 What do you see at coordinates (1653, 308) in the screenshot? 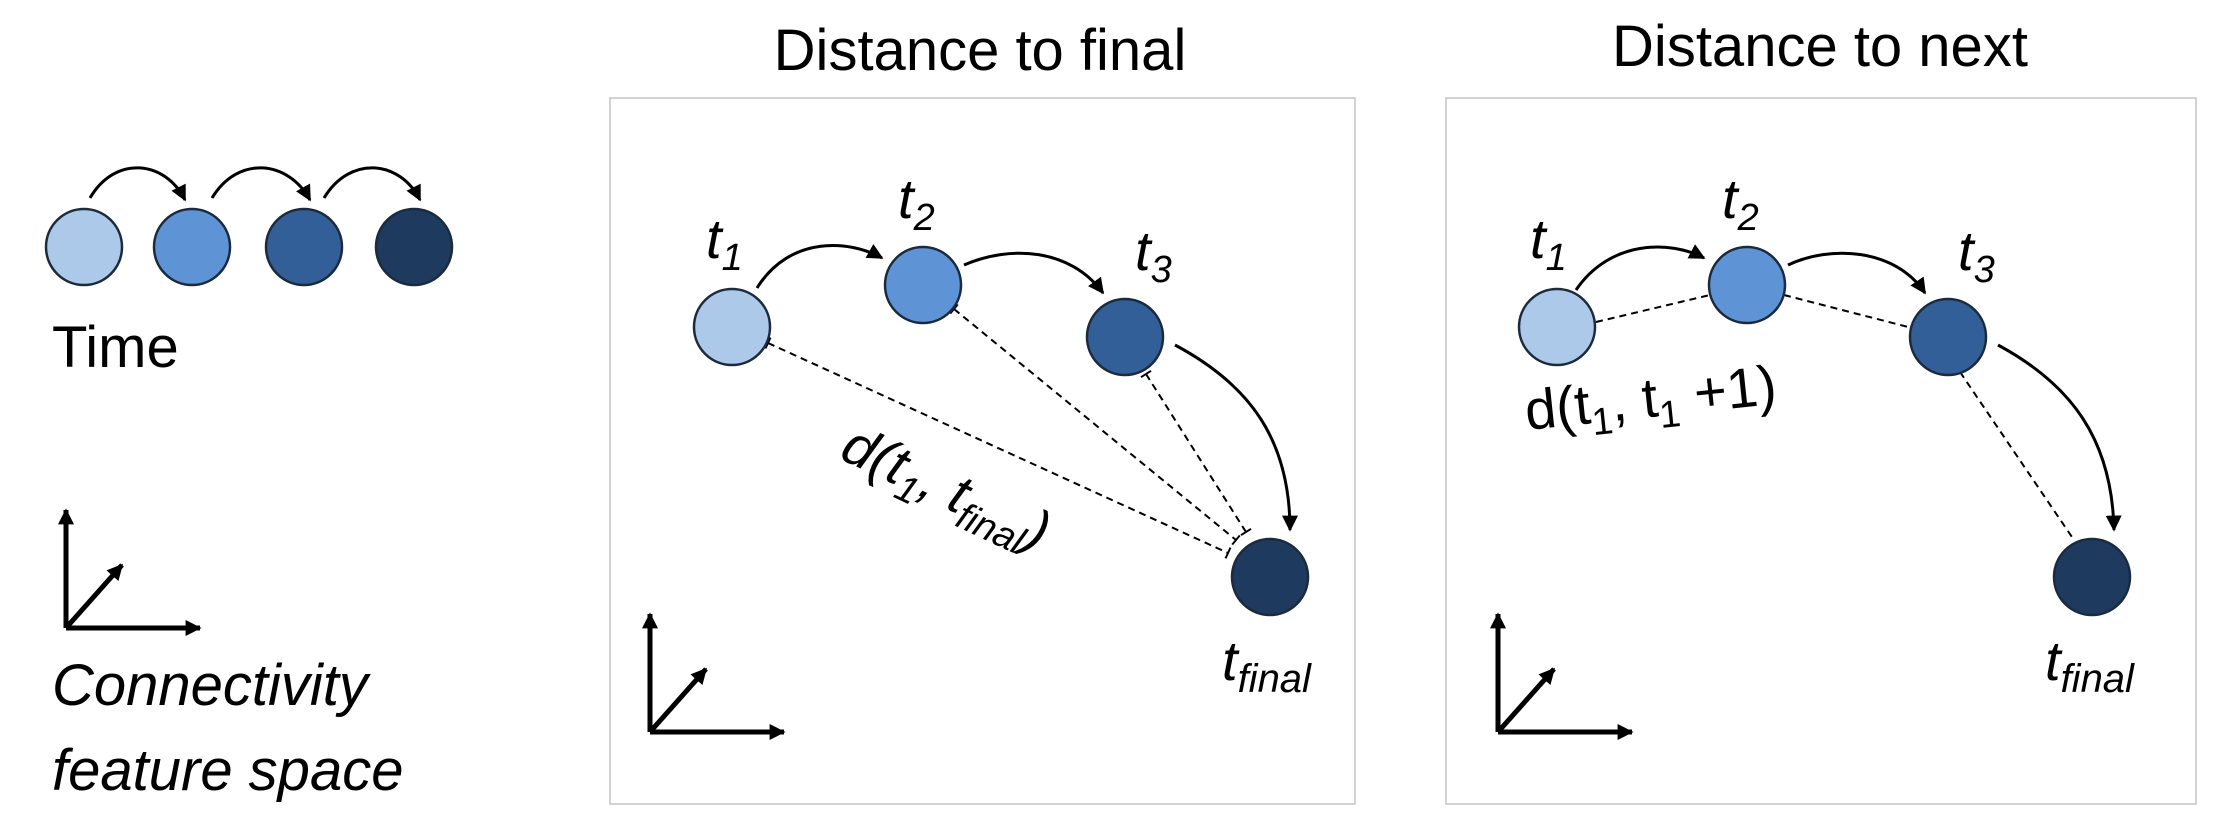
I see `distance-line-t1-t2` at bounding box center [1653, 308].